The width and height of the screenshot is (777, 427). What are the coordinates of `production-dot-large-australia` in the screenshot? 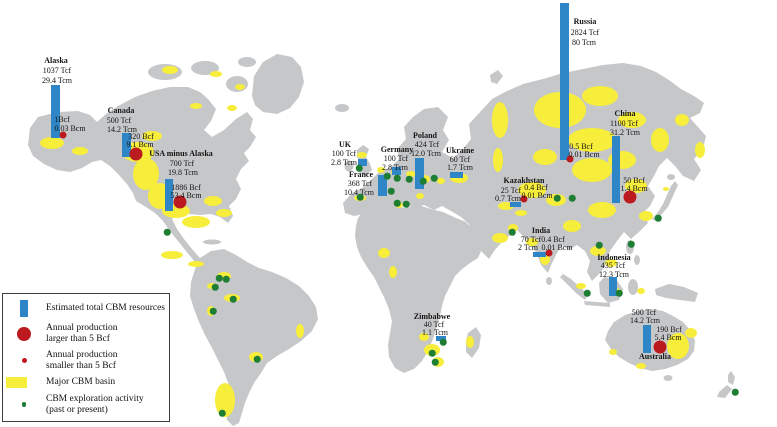 It's located at (660, 347).